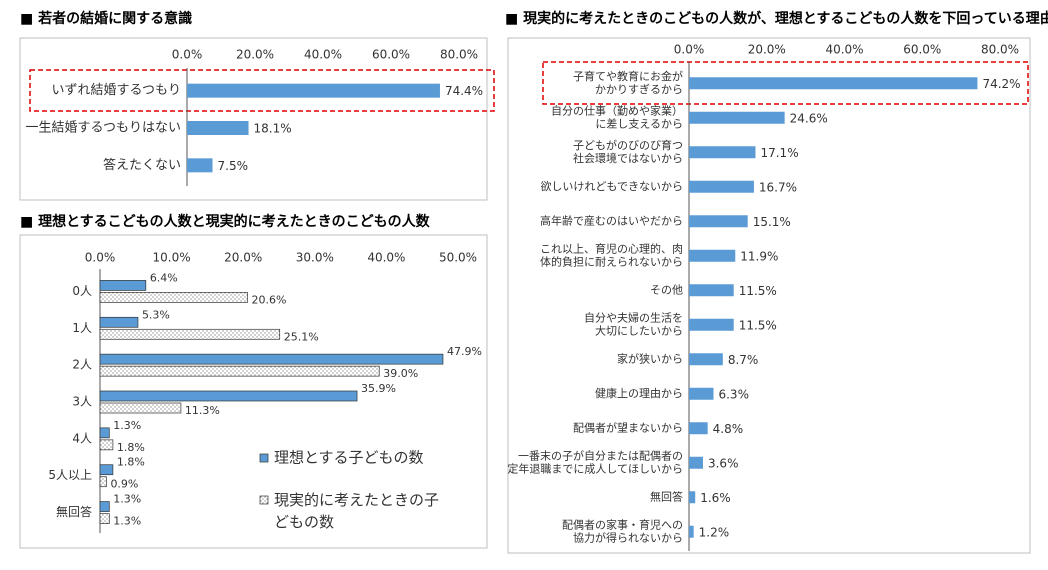 This screenshot has width=1048, height=570. Describe the element at coordinates (464, 351) in the screenshot. I see `value-label: 47.9%` at that location.